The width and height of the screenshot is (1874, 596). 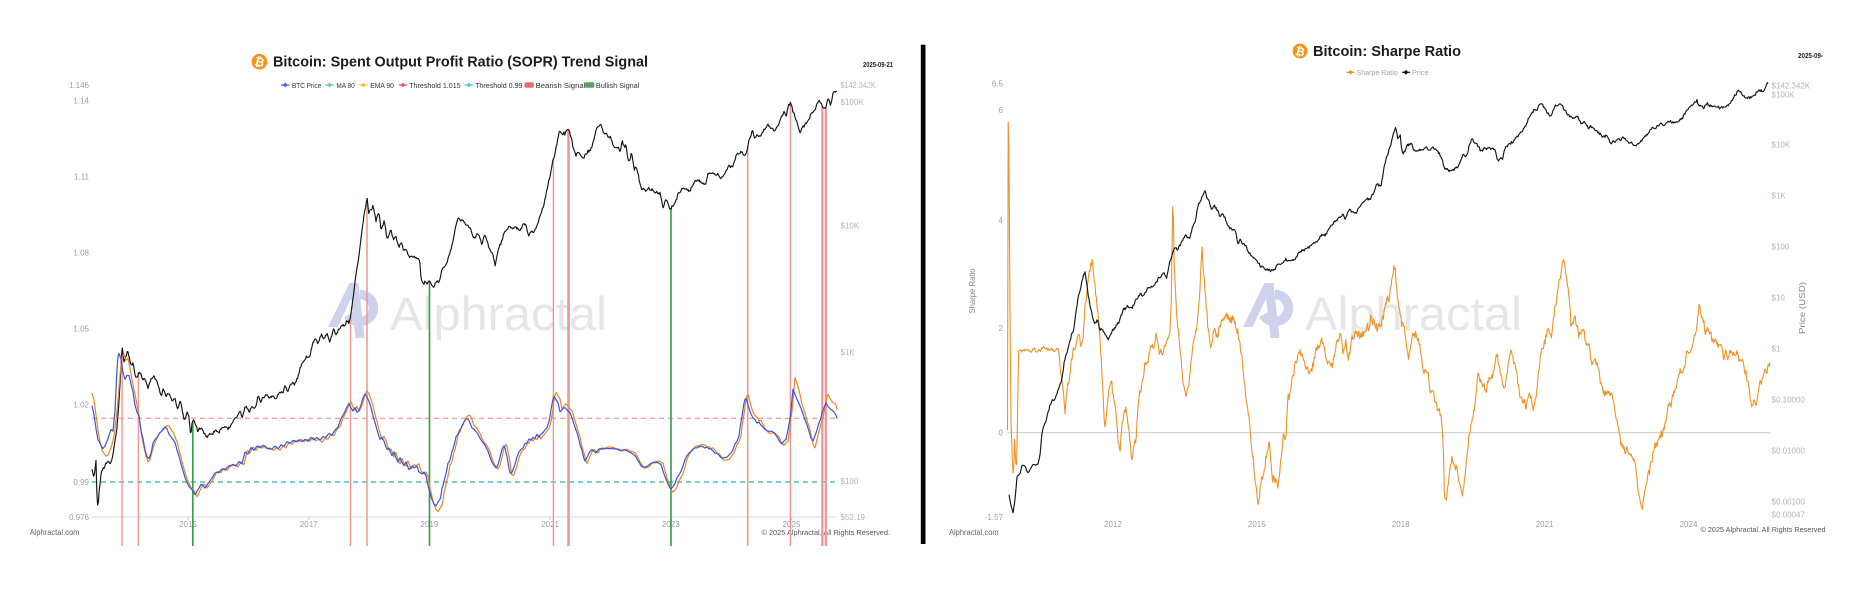 I want to click on svg-text: 2, so click(x=1001, y=328).